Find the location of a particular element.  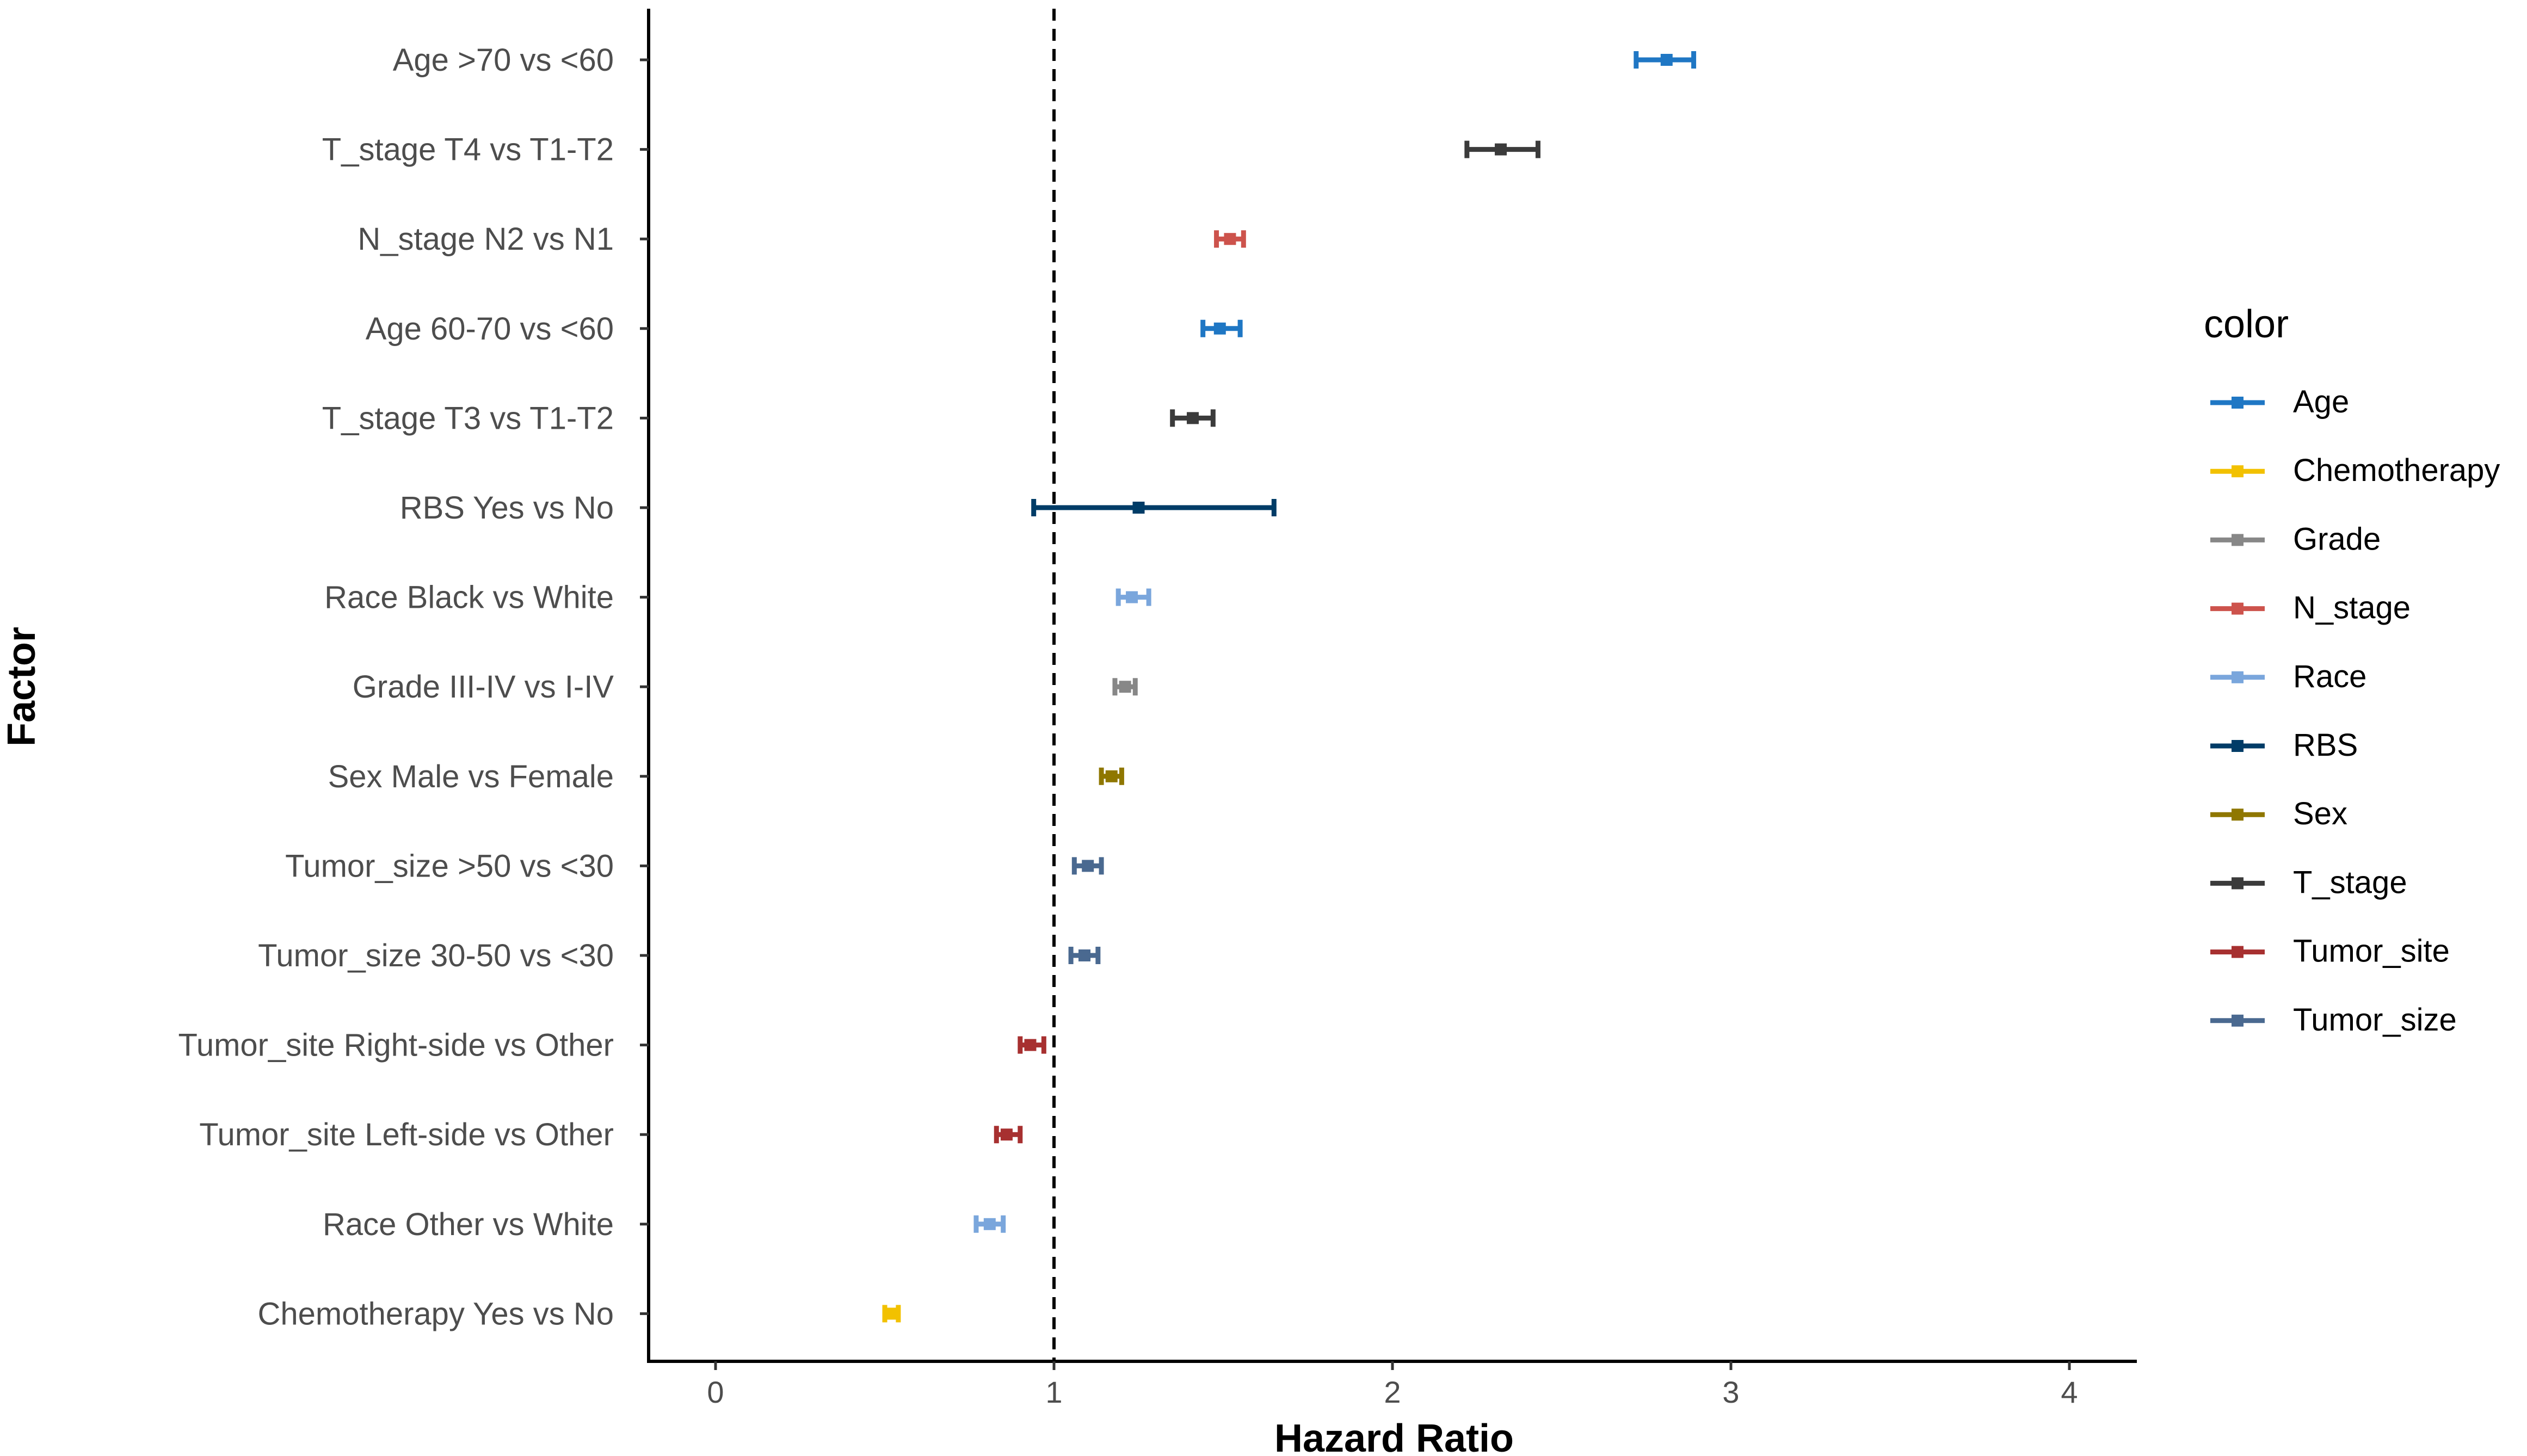

factor-label: Race Black vs White is located at coordinates (469, 597).